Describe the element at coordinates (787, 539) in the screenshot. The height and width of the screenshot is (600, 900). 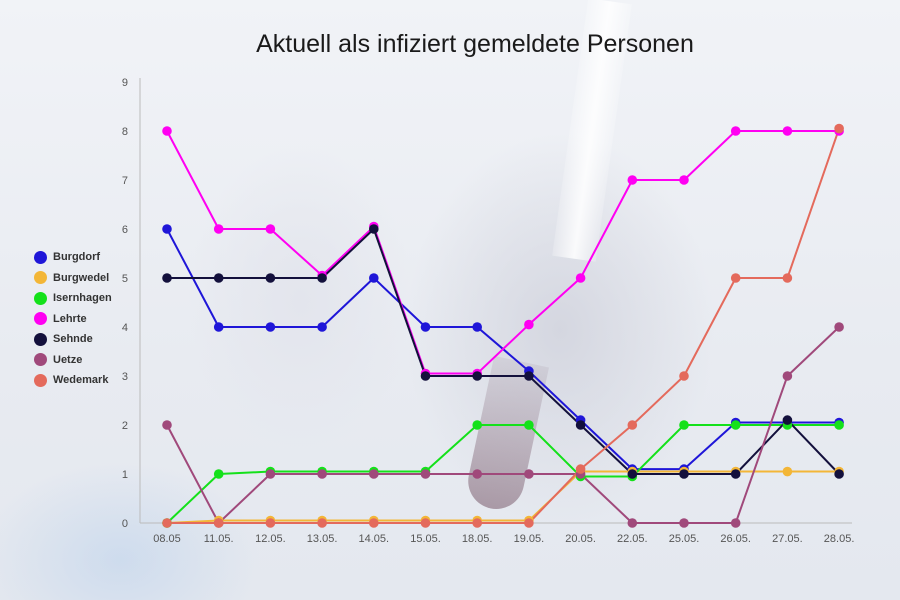
I see `x-tick-label: 27.05.` at that location.